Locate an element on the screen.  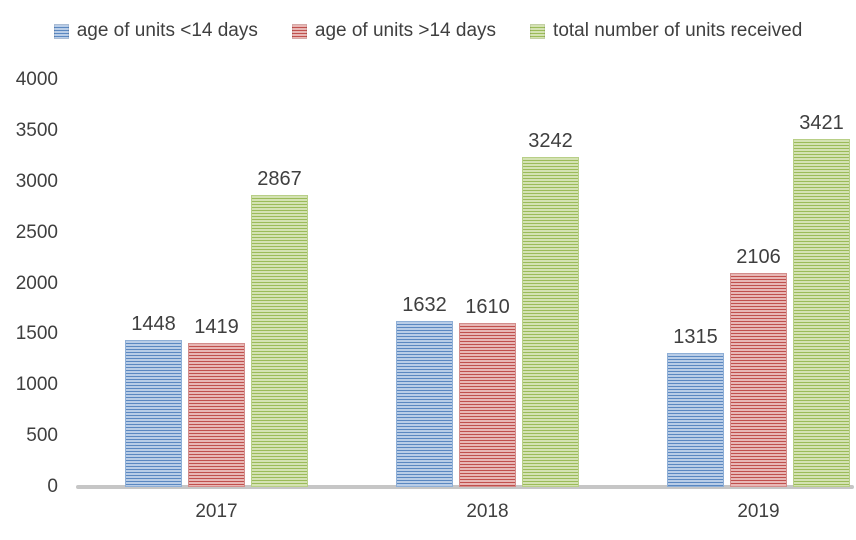
x-axis-label: 2018 is located at coordinates (487, 511).